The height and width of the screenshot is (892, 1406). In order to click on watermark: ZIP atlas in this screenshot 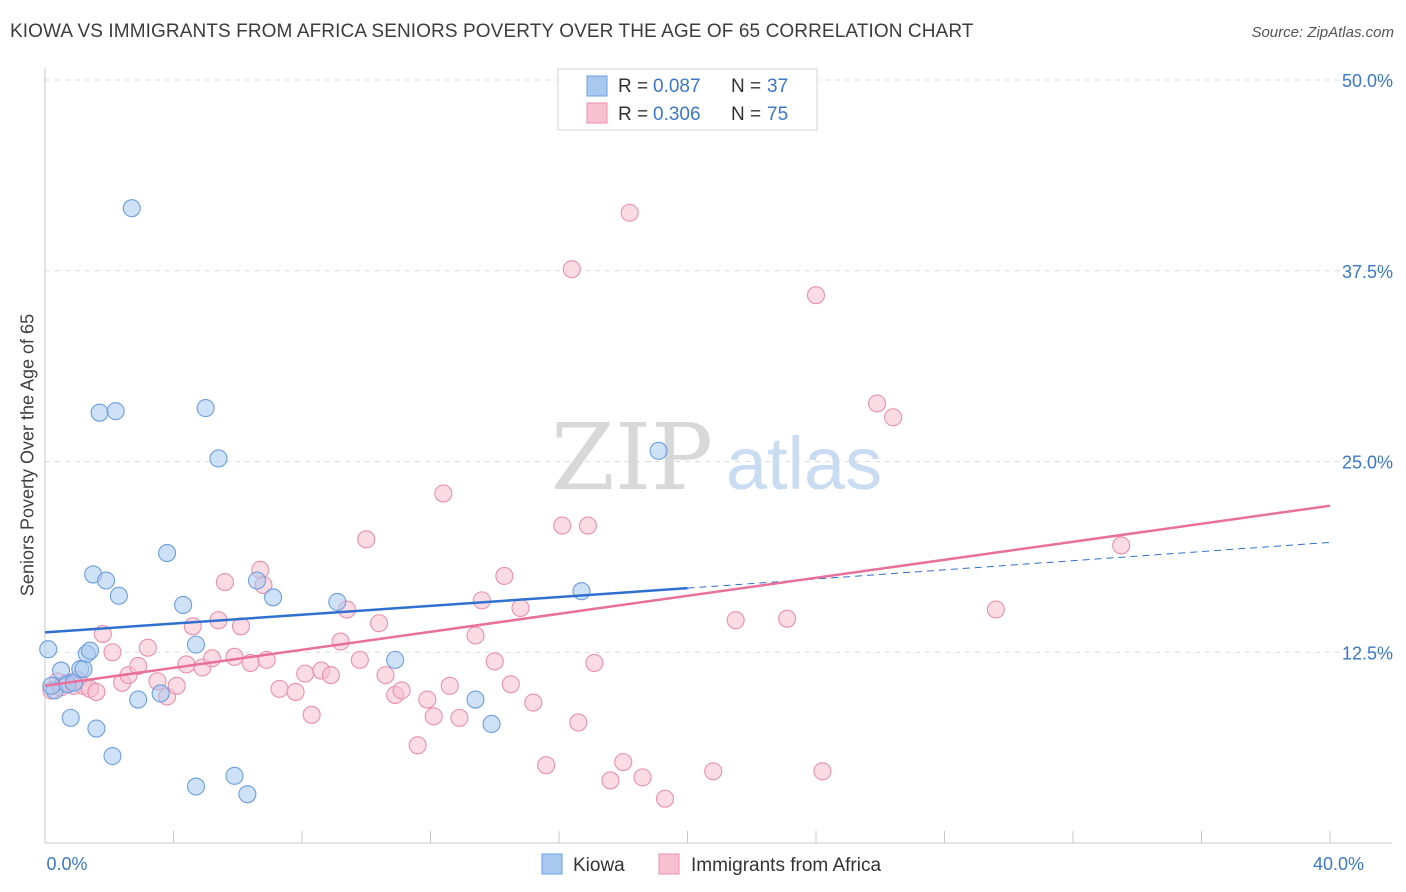, I will do `click(716, 457)`.